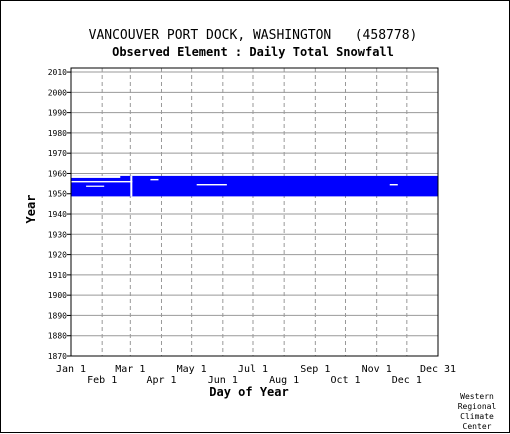 The width and height of the screenshot is (510, 434). What do you see at coordinates (315, 369) in the screenshot?
I see `x-tick-label: Sep 1` at bounding box center [315, 369].